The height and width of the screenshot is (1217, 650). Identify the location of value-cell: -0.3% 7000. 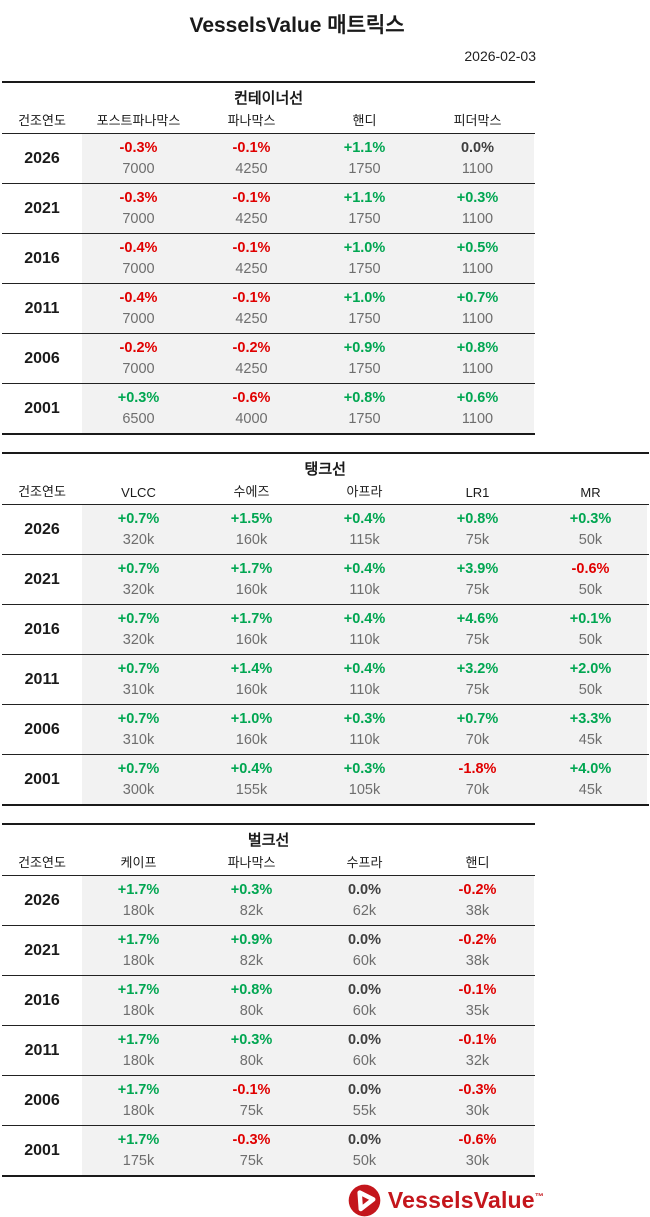
(138, 208).